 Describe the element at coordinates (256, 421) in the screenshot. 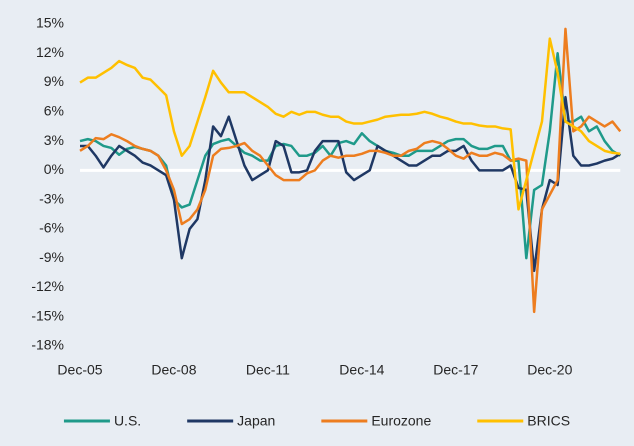

I see `legend-label: Japan` at that location.